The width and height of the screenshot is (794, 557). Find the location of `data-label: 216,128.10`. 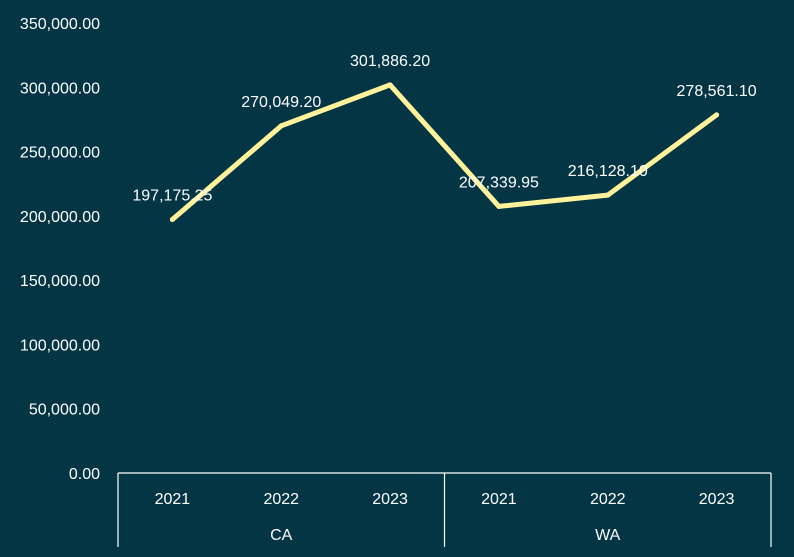

data-label: 216,128.10 is located at coordinates (608, 171).